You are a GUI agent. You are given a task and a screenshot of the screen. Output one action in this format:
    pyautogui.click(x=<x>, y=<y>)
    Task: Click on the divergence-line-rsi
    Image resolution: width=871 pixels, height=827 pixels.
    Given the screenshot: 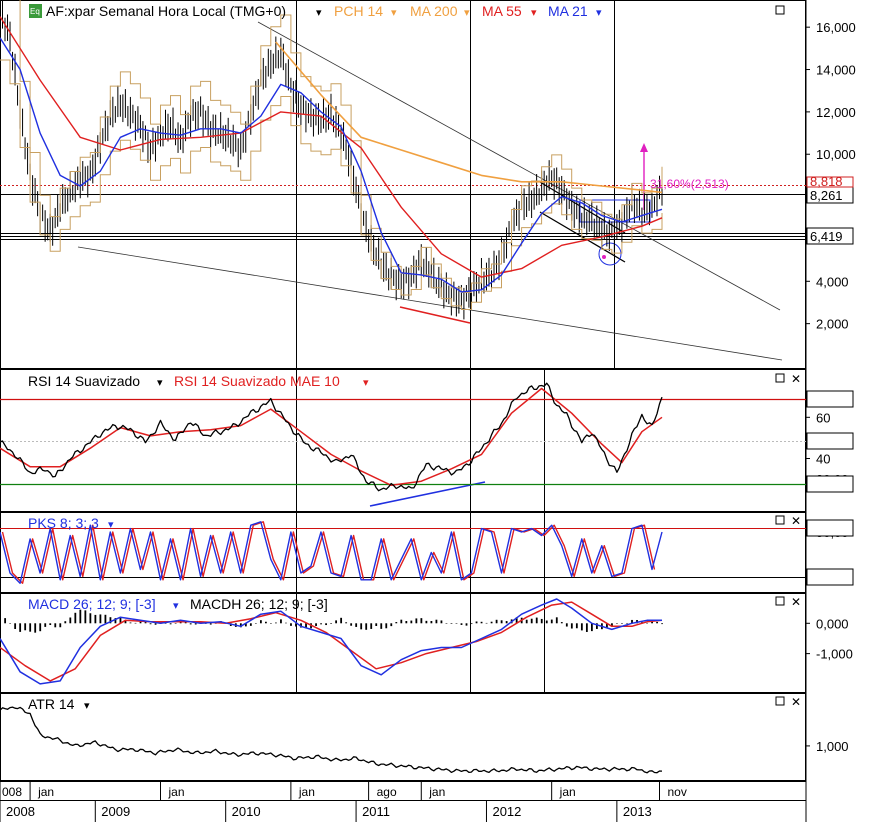 What is the action you would take?
    pyautogui.click(x=427, y=494)
    